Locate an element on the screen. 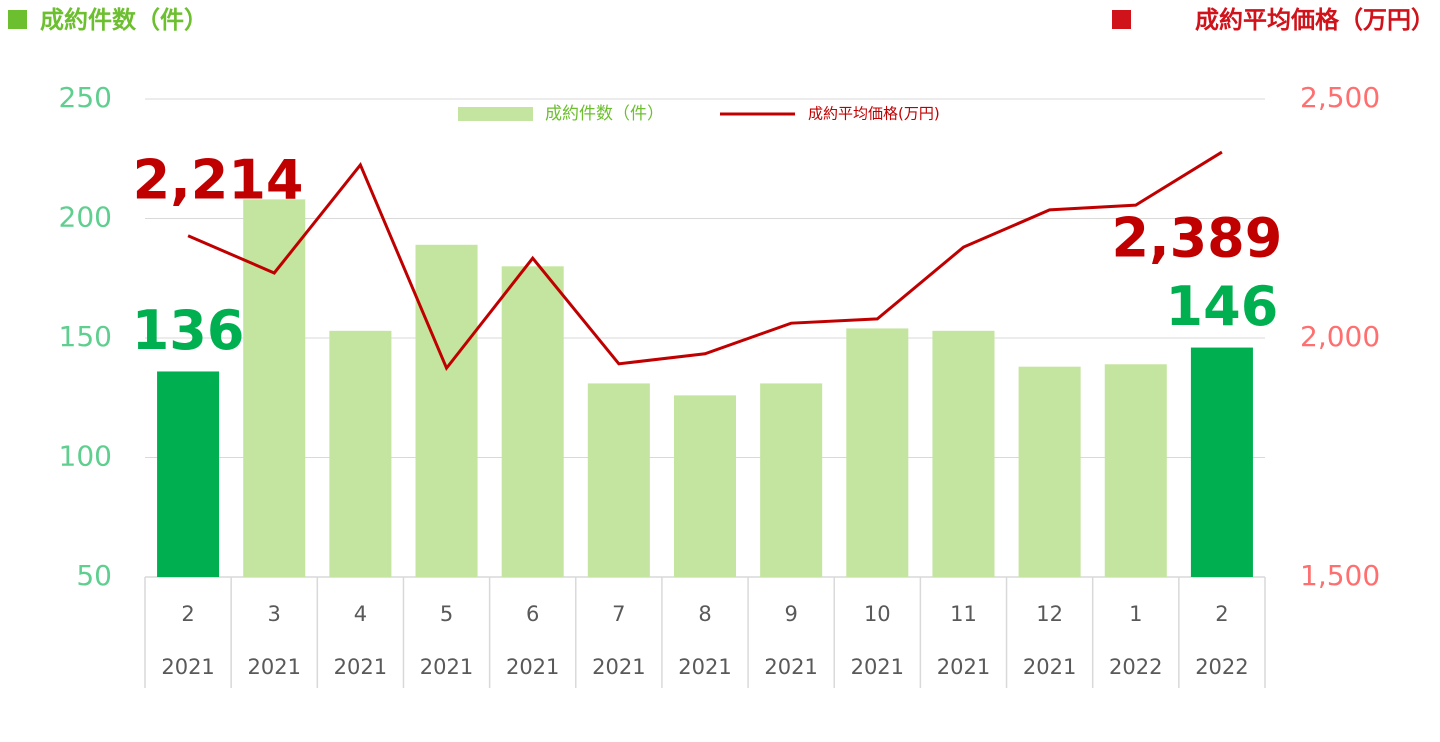 This screenshot has height=742, width=1440. x-tick-label: 5 is located at coordinates (446, 614).